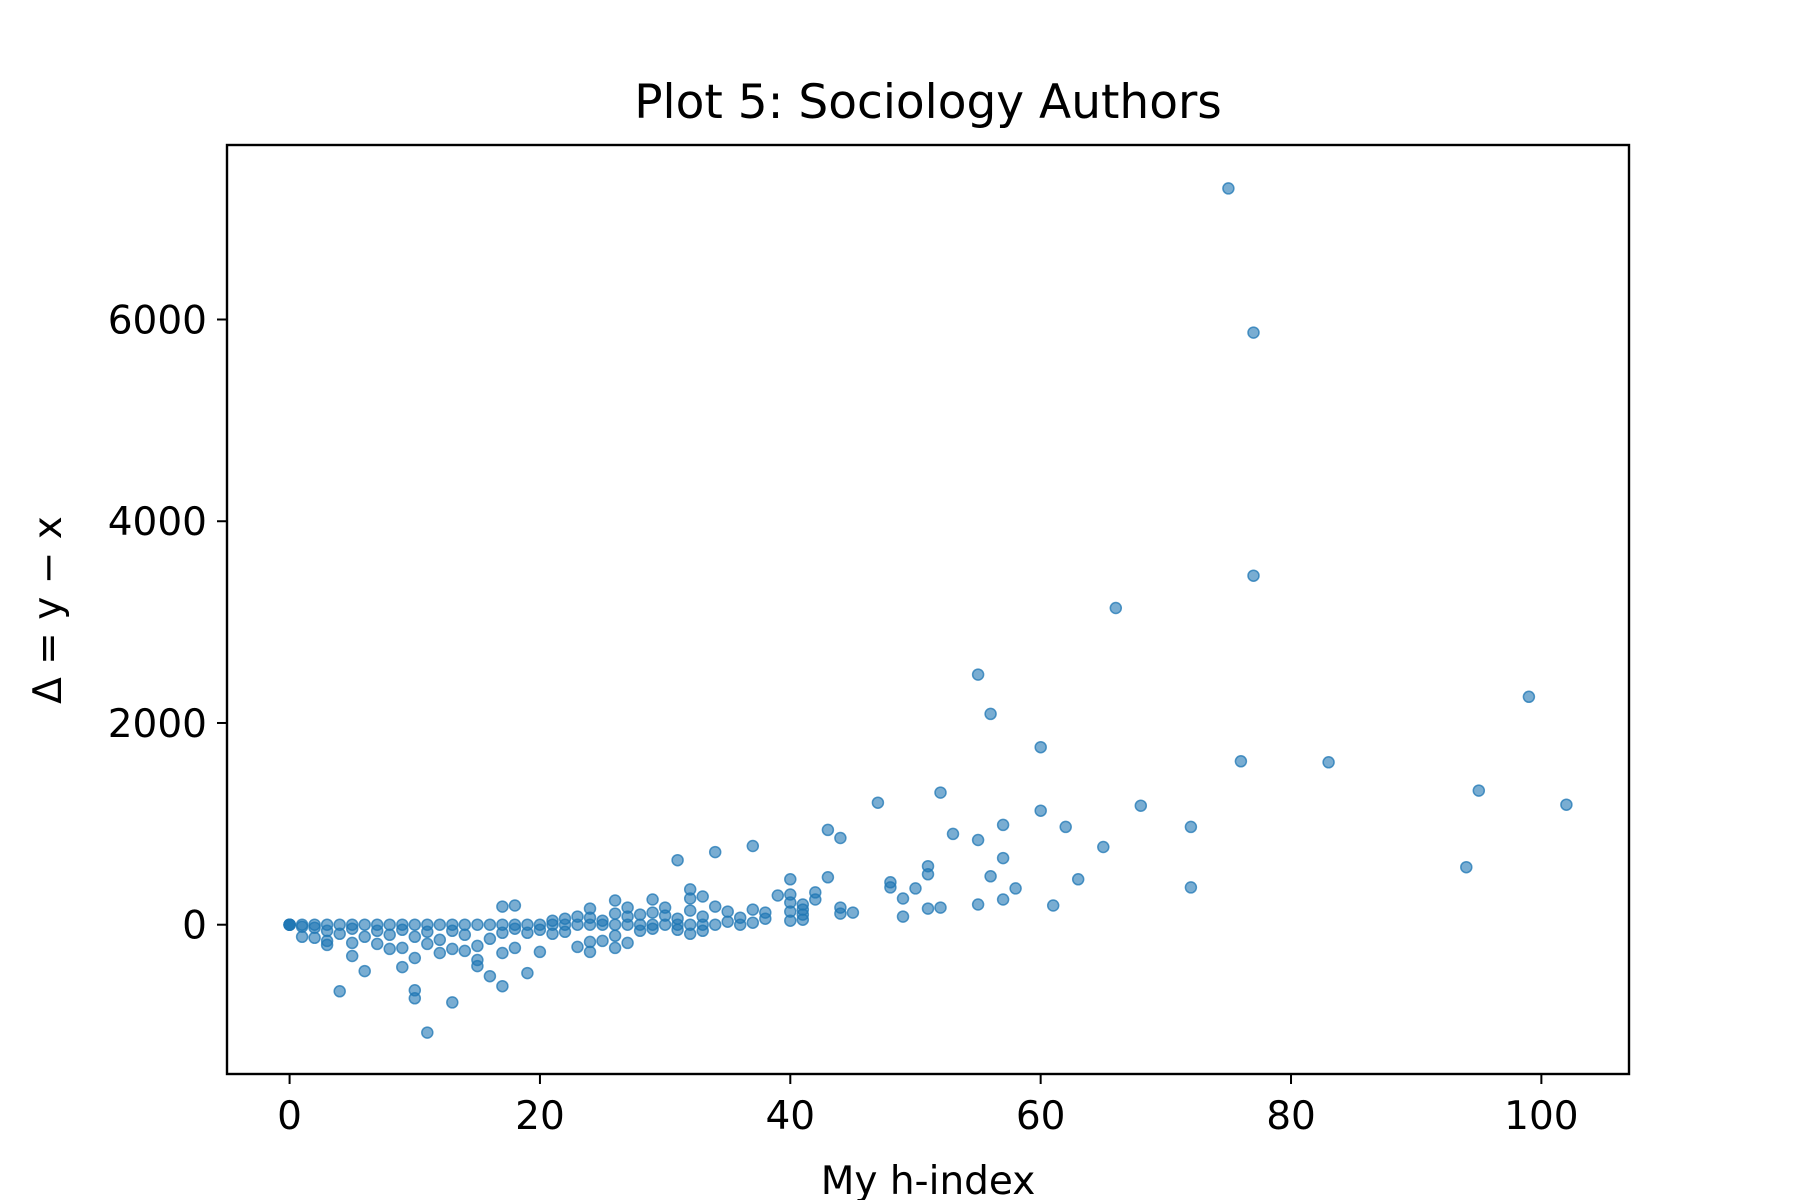 The height and width of the screenshot is (1200, 1800). What do you see at coordinates (157, 321) in the screenshot?
I see `y-tick-label: 6000` at bounding box center [157, 321].